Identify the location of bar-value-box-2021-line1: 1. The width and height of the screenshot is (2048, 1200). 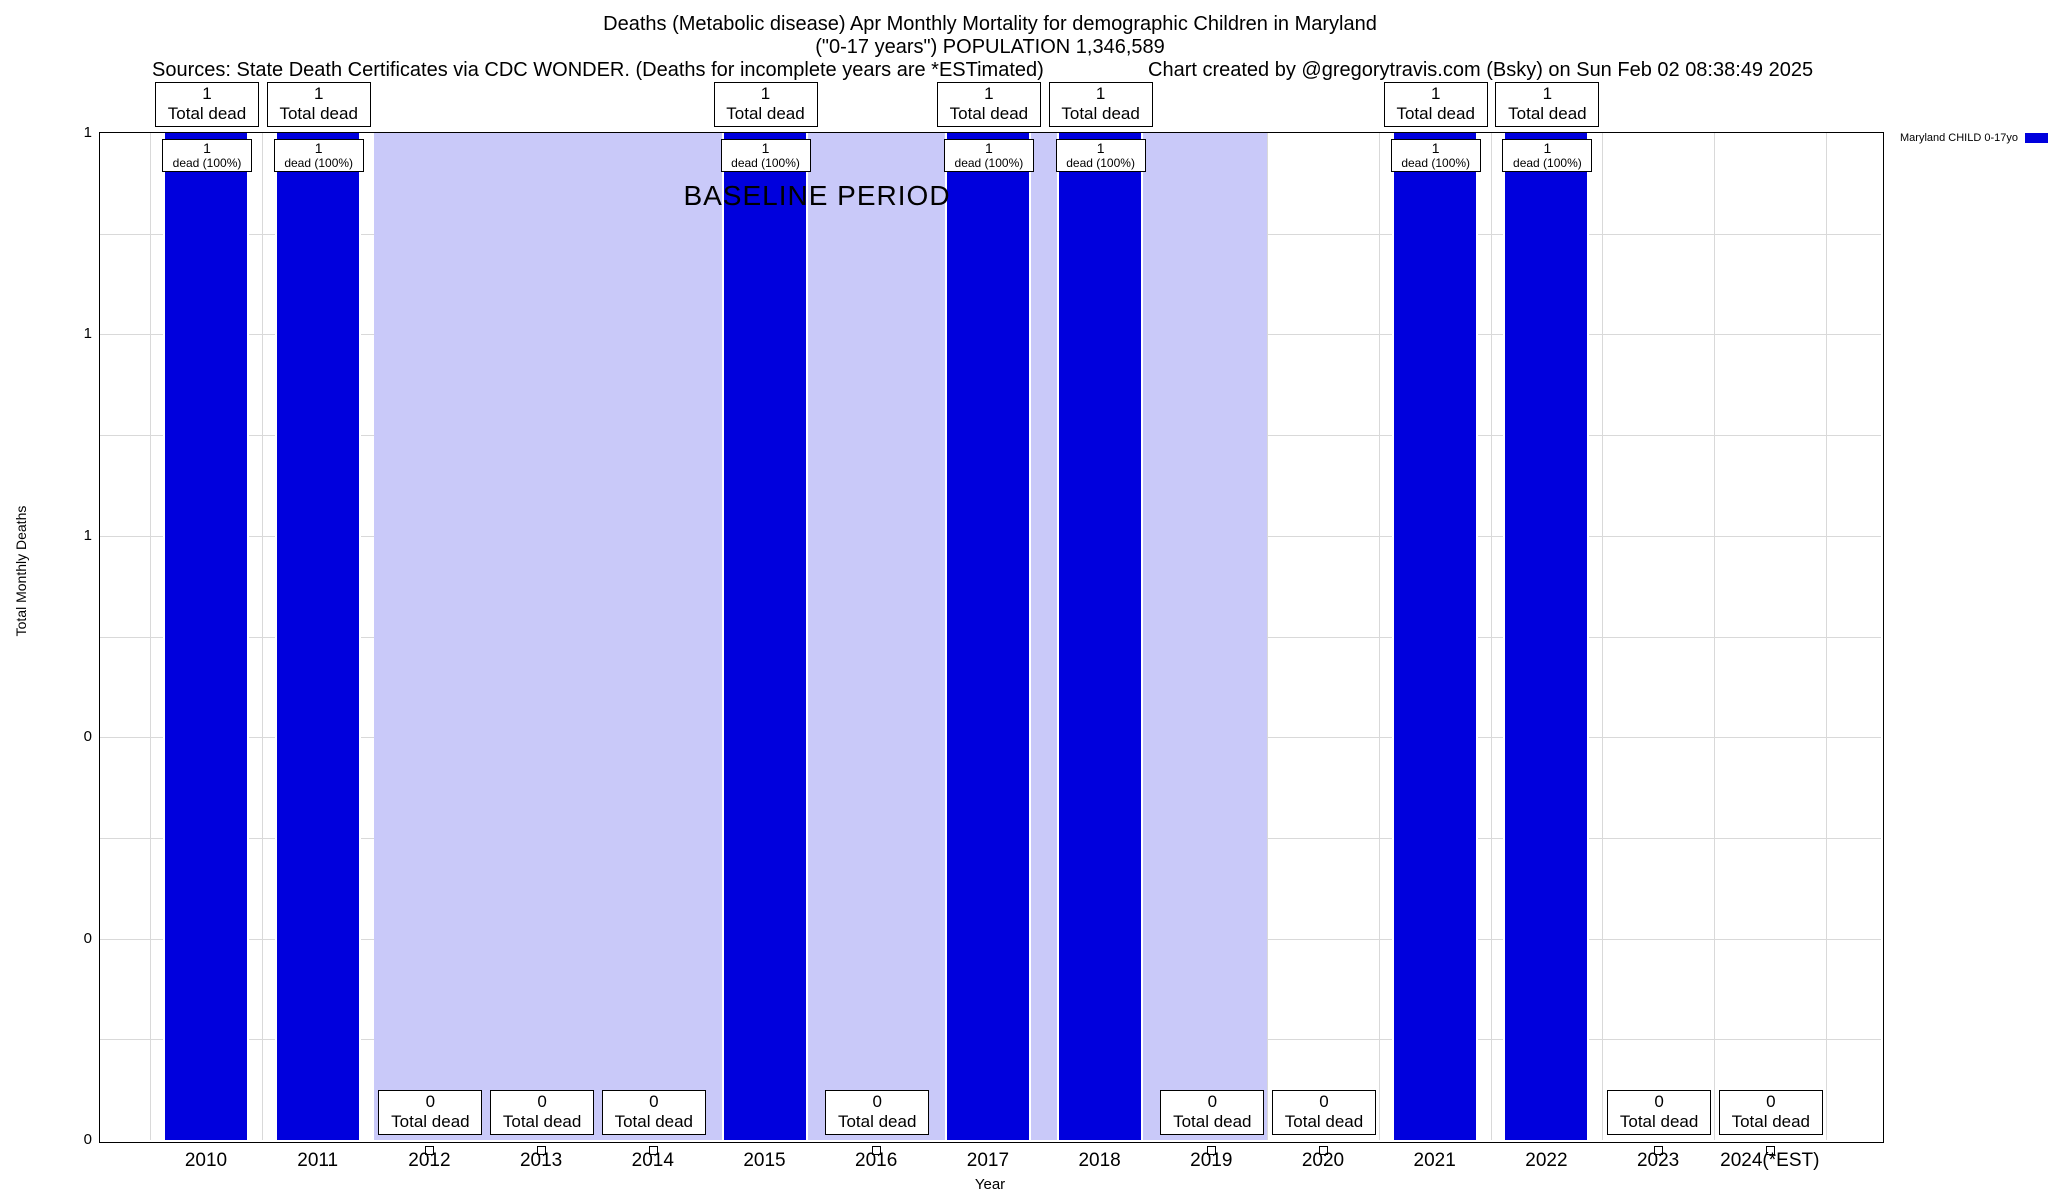
(1435, 148).